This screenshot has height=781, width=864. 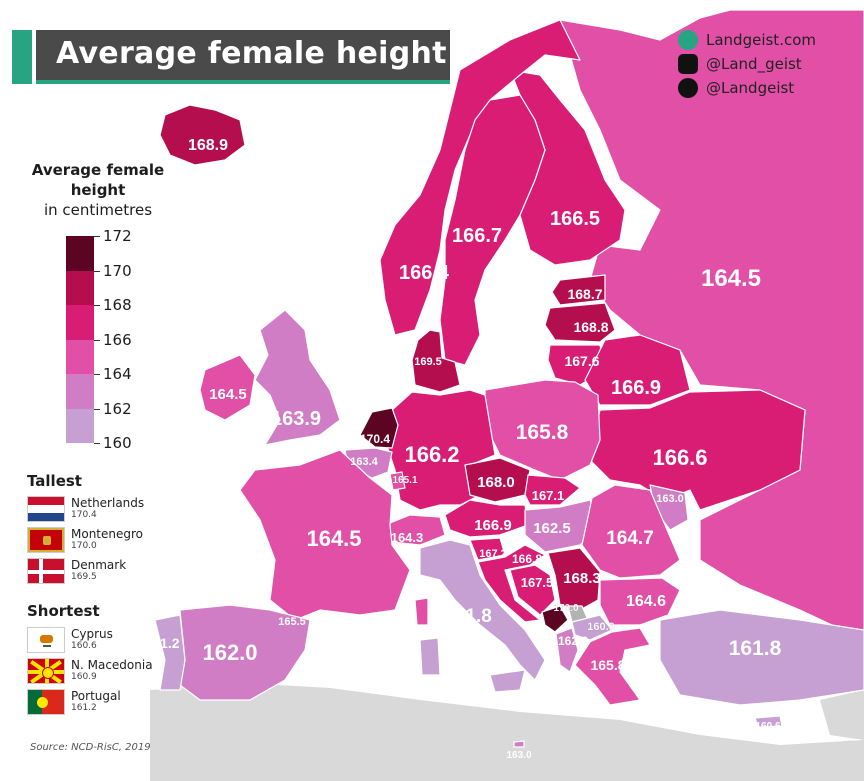 I want to click on social-twitter: @Landgeist, so click(x=736, y=88).